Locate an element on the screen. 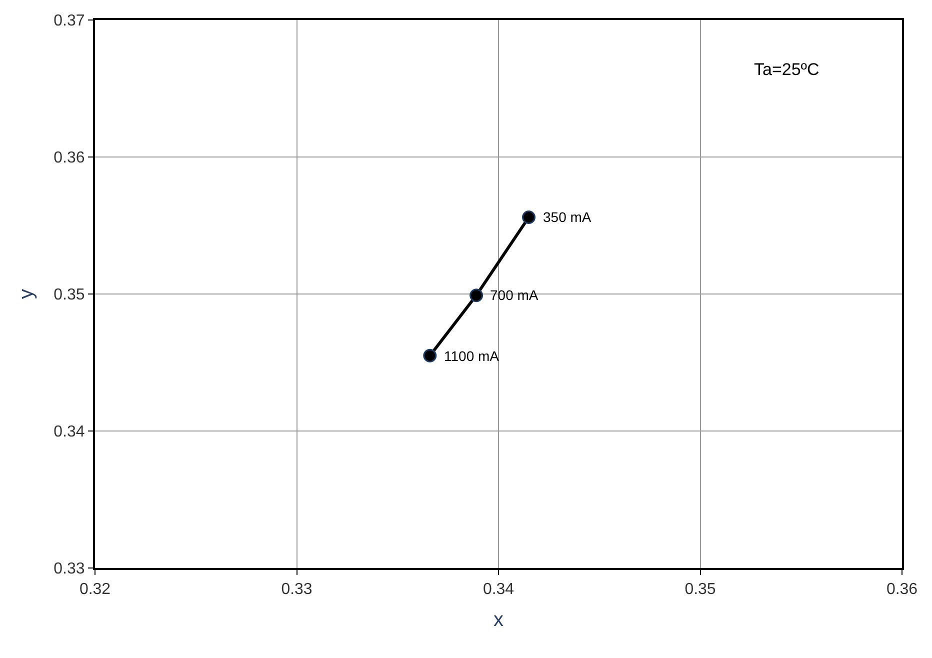  y-tick-label: 0.33 is located at coordinates (69, 569).